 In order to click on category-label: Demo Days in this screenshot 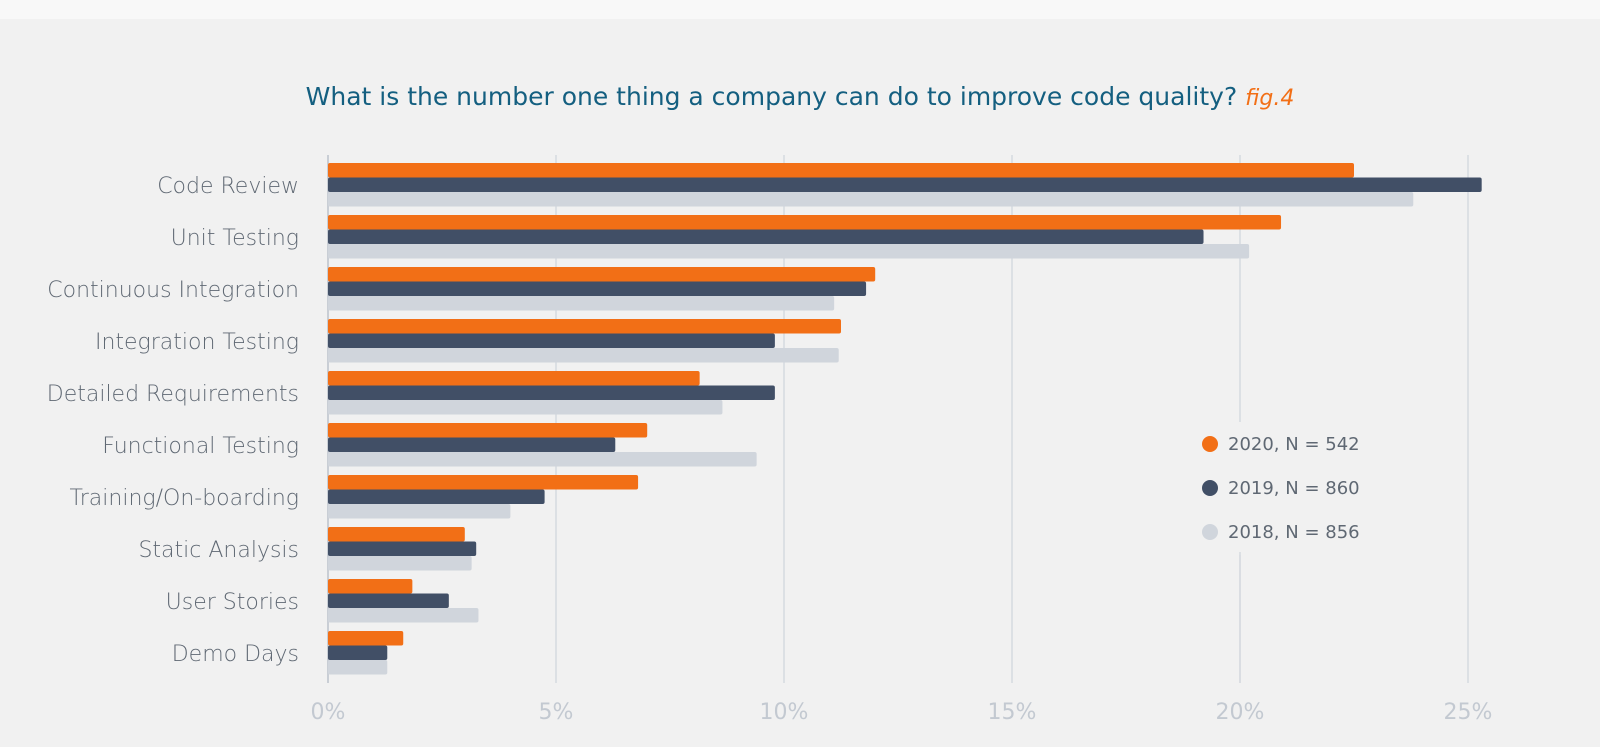, I will do `click(235, 654)`.